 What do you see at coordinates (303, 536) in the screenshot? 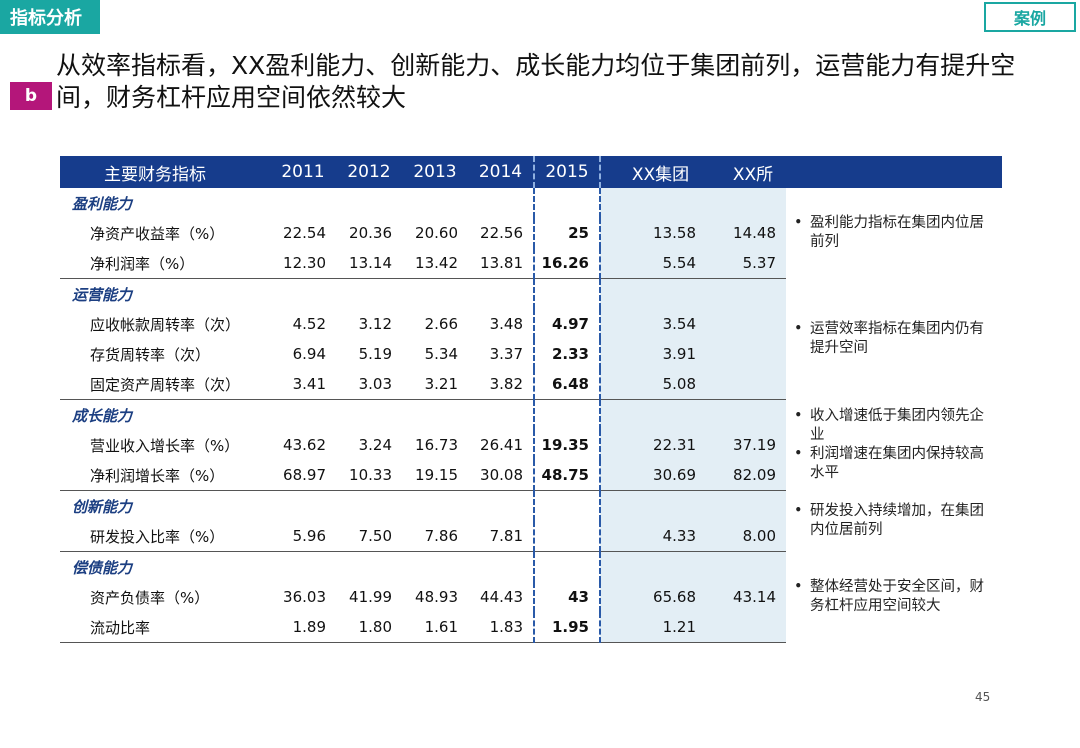
I see `value-cell-v2011: 5.96` at bounding box center [303, 536].